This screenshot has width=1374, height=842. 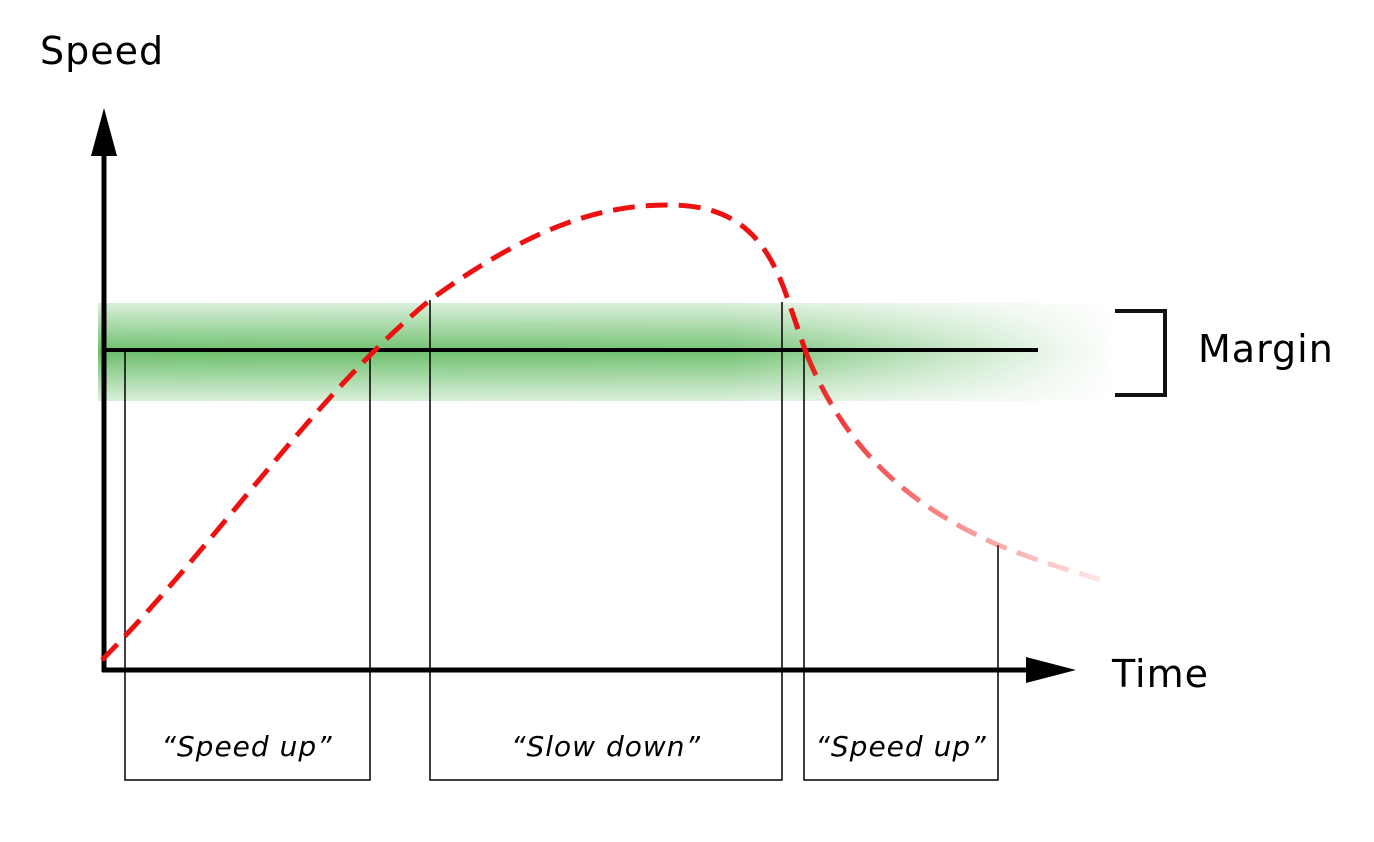 What do you see at coordinates (246, 746) in the screenshot?
I see `phase-label-speed-up-1: “Speed up”` at bounding box center [246, 746].